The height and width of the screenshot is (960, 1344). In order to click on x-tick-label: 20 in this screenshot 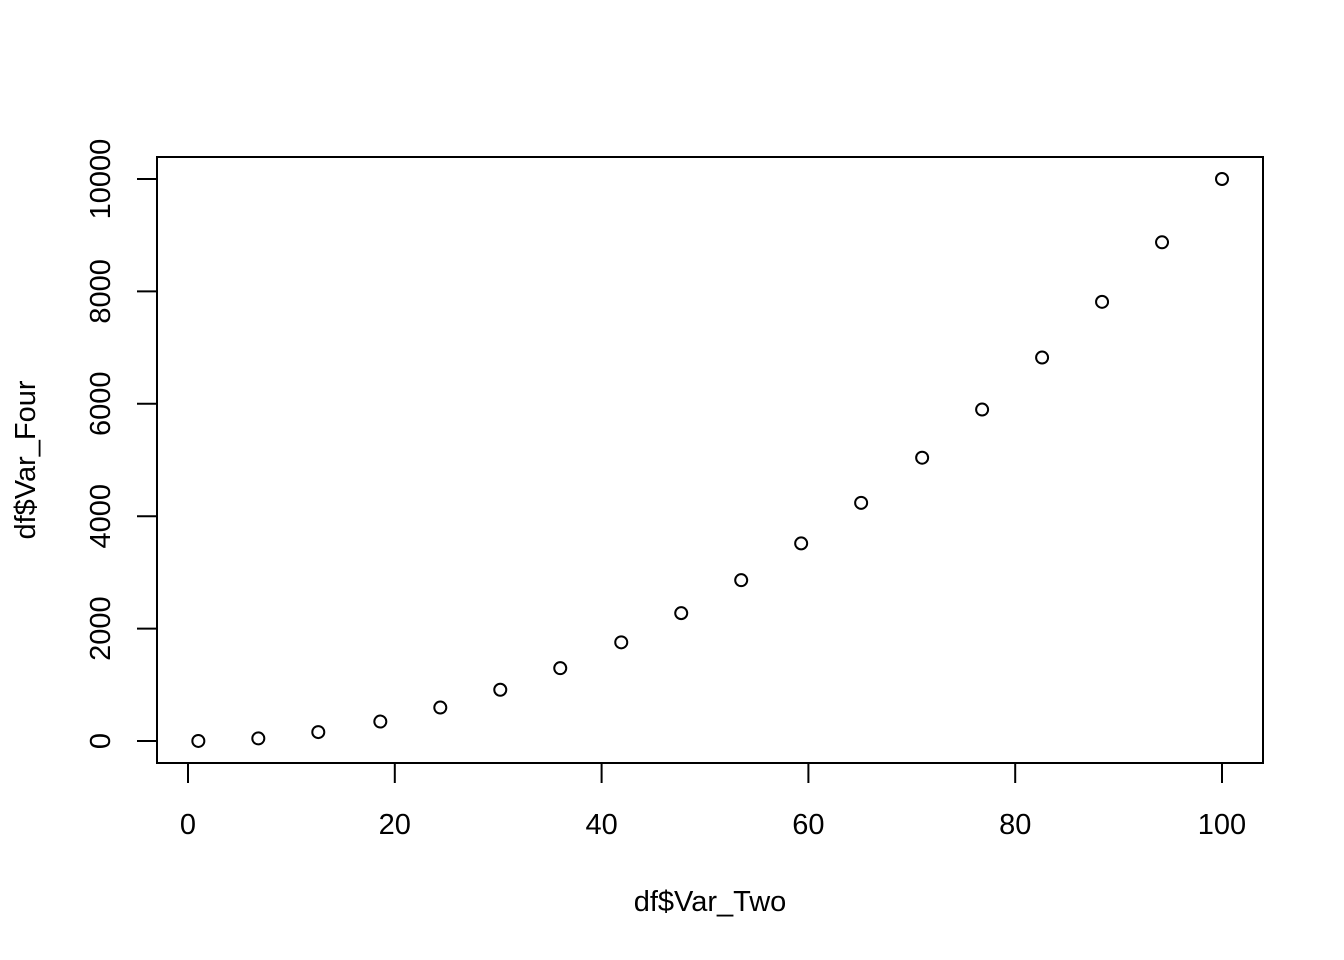, I will do `click(395, 825)`.